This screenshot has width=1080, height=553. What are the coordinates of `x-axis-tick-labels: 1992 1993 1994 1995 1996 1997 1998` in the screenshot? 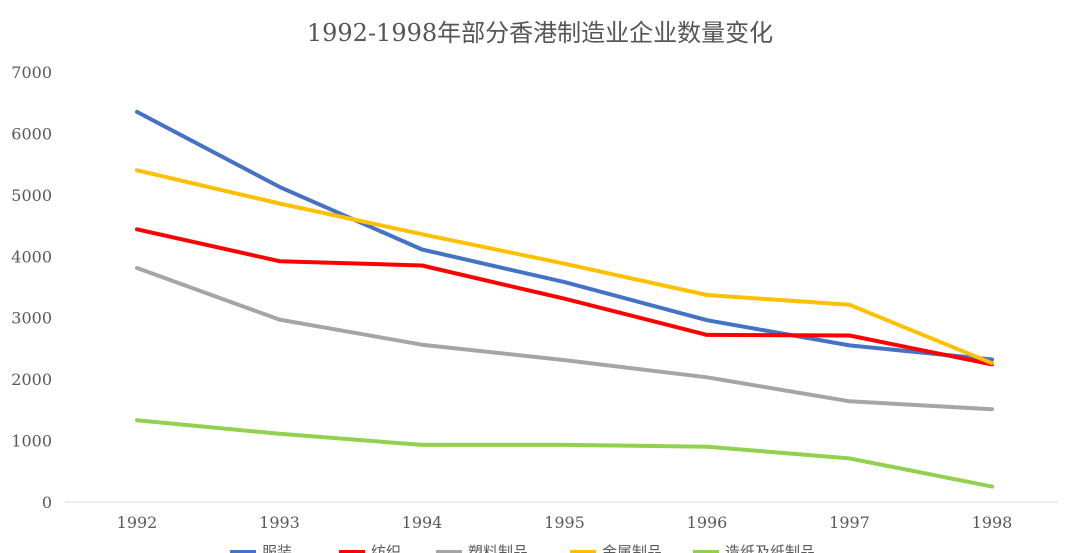 It's located at (565, 522).